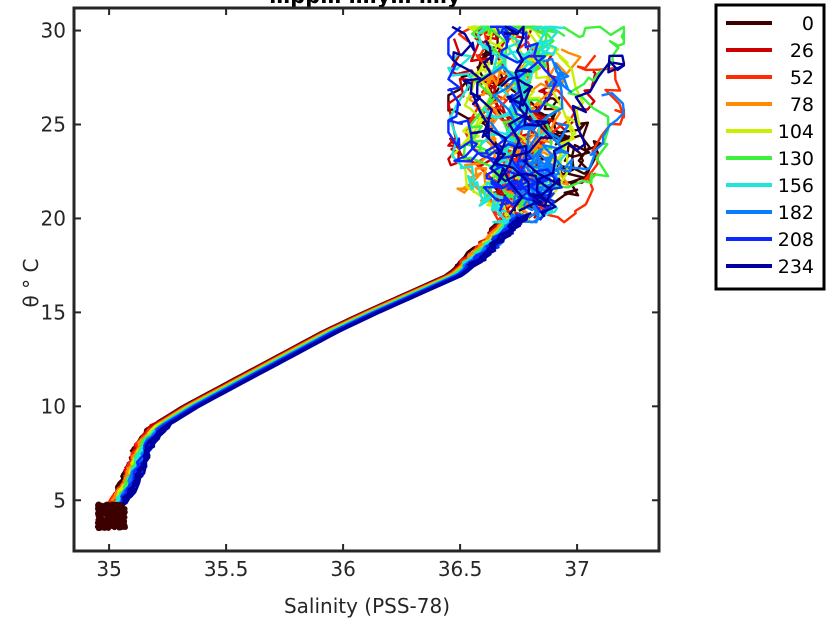  I want to click on legend: 0 26 52 78 104 130 156 182 208 234, so click(770, 147).